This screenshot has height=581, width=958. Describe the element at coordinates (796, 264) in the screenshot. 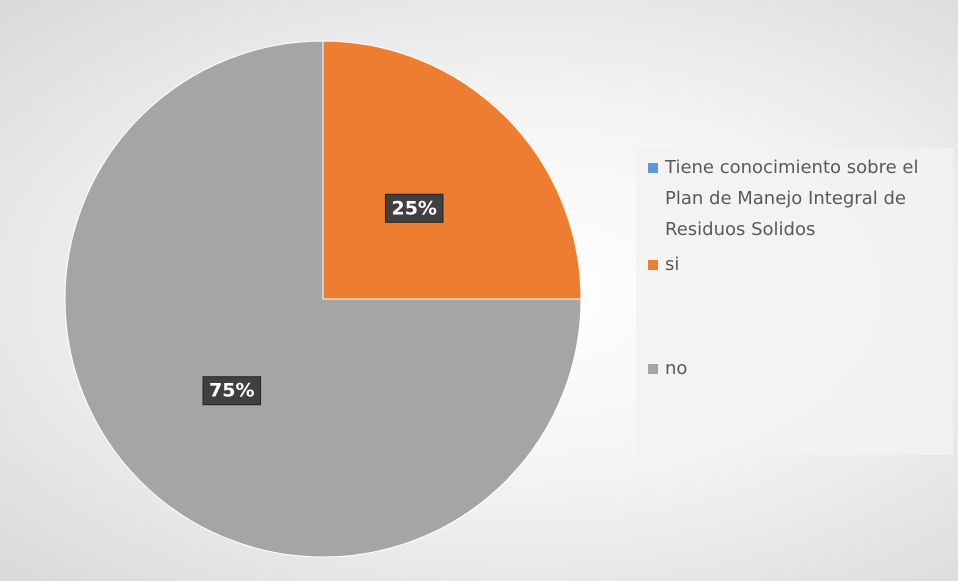

I see `legend-entry: si` at that location.